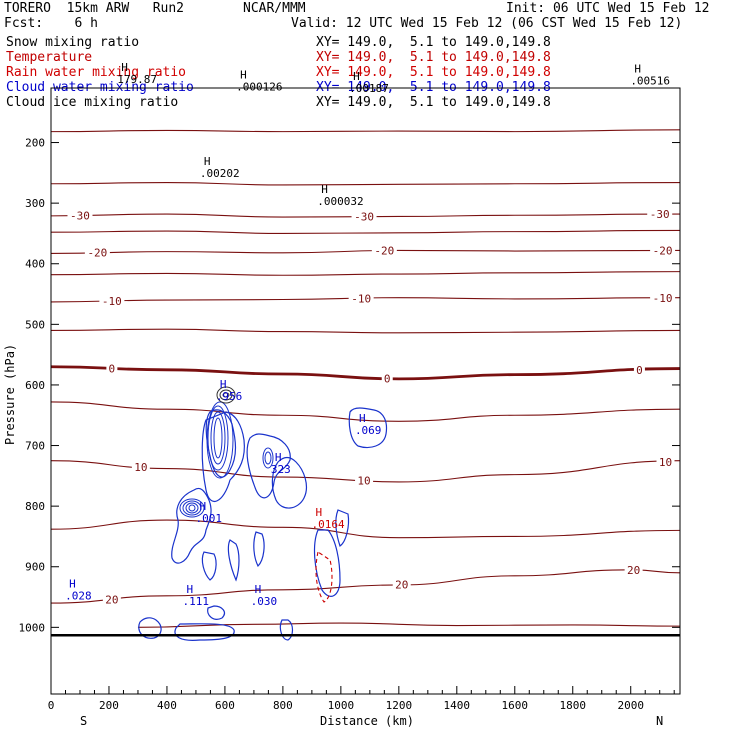 This screenshot has height=740, width=740. I want to click on maximum-value: .00187, so click(369, 88).